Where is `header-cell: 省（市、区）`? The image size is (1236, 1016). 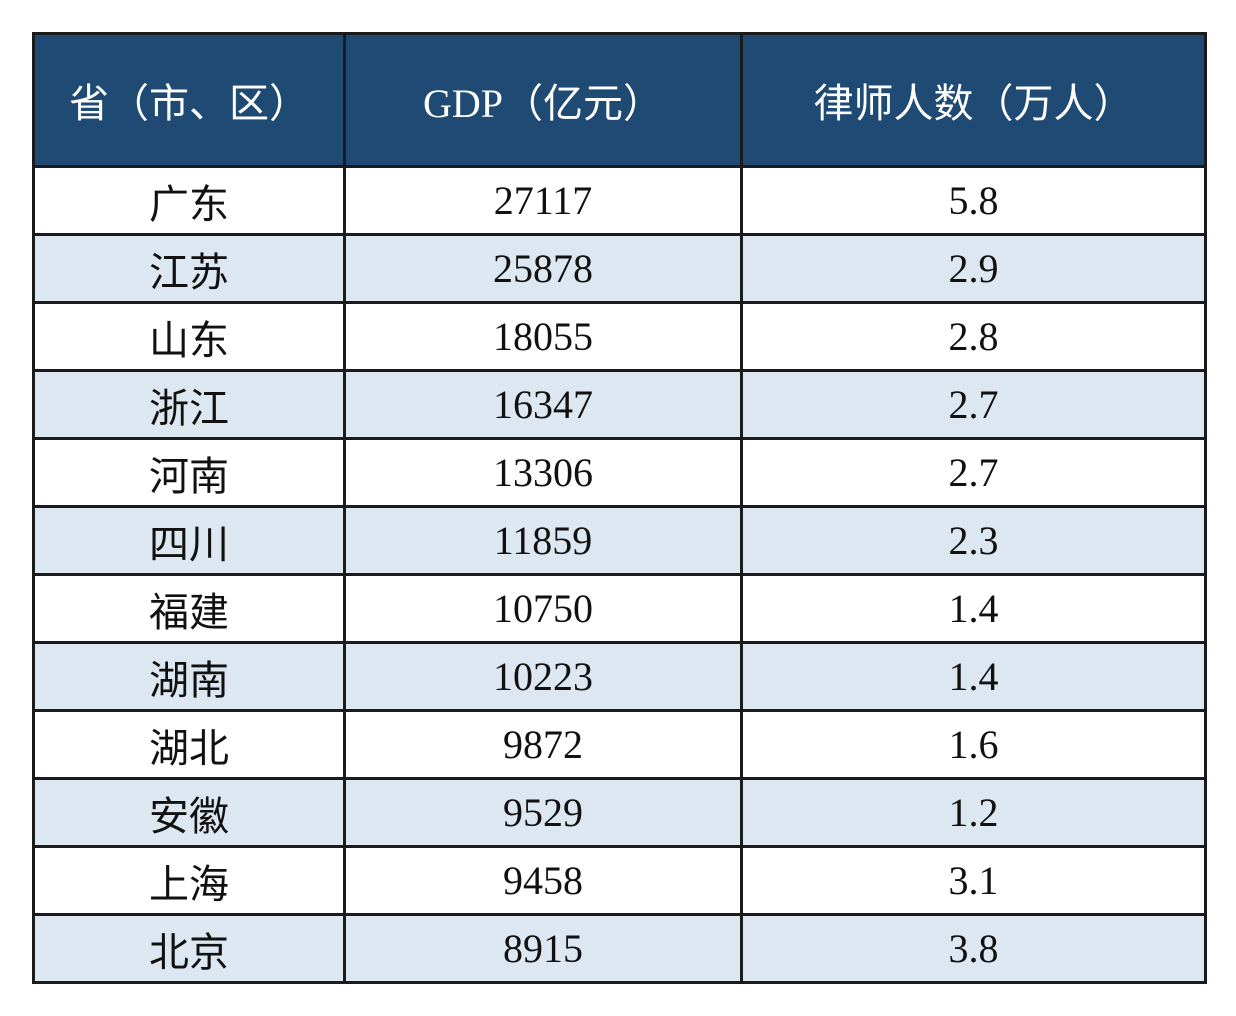 header-cell: 省（市、区） is located at coordinates (189, 100).